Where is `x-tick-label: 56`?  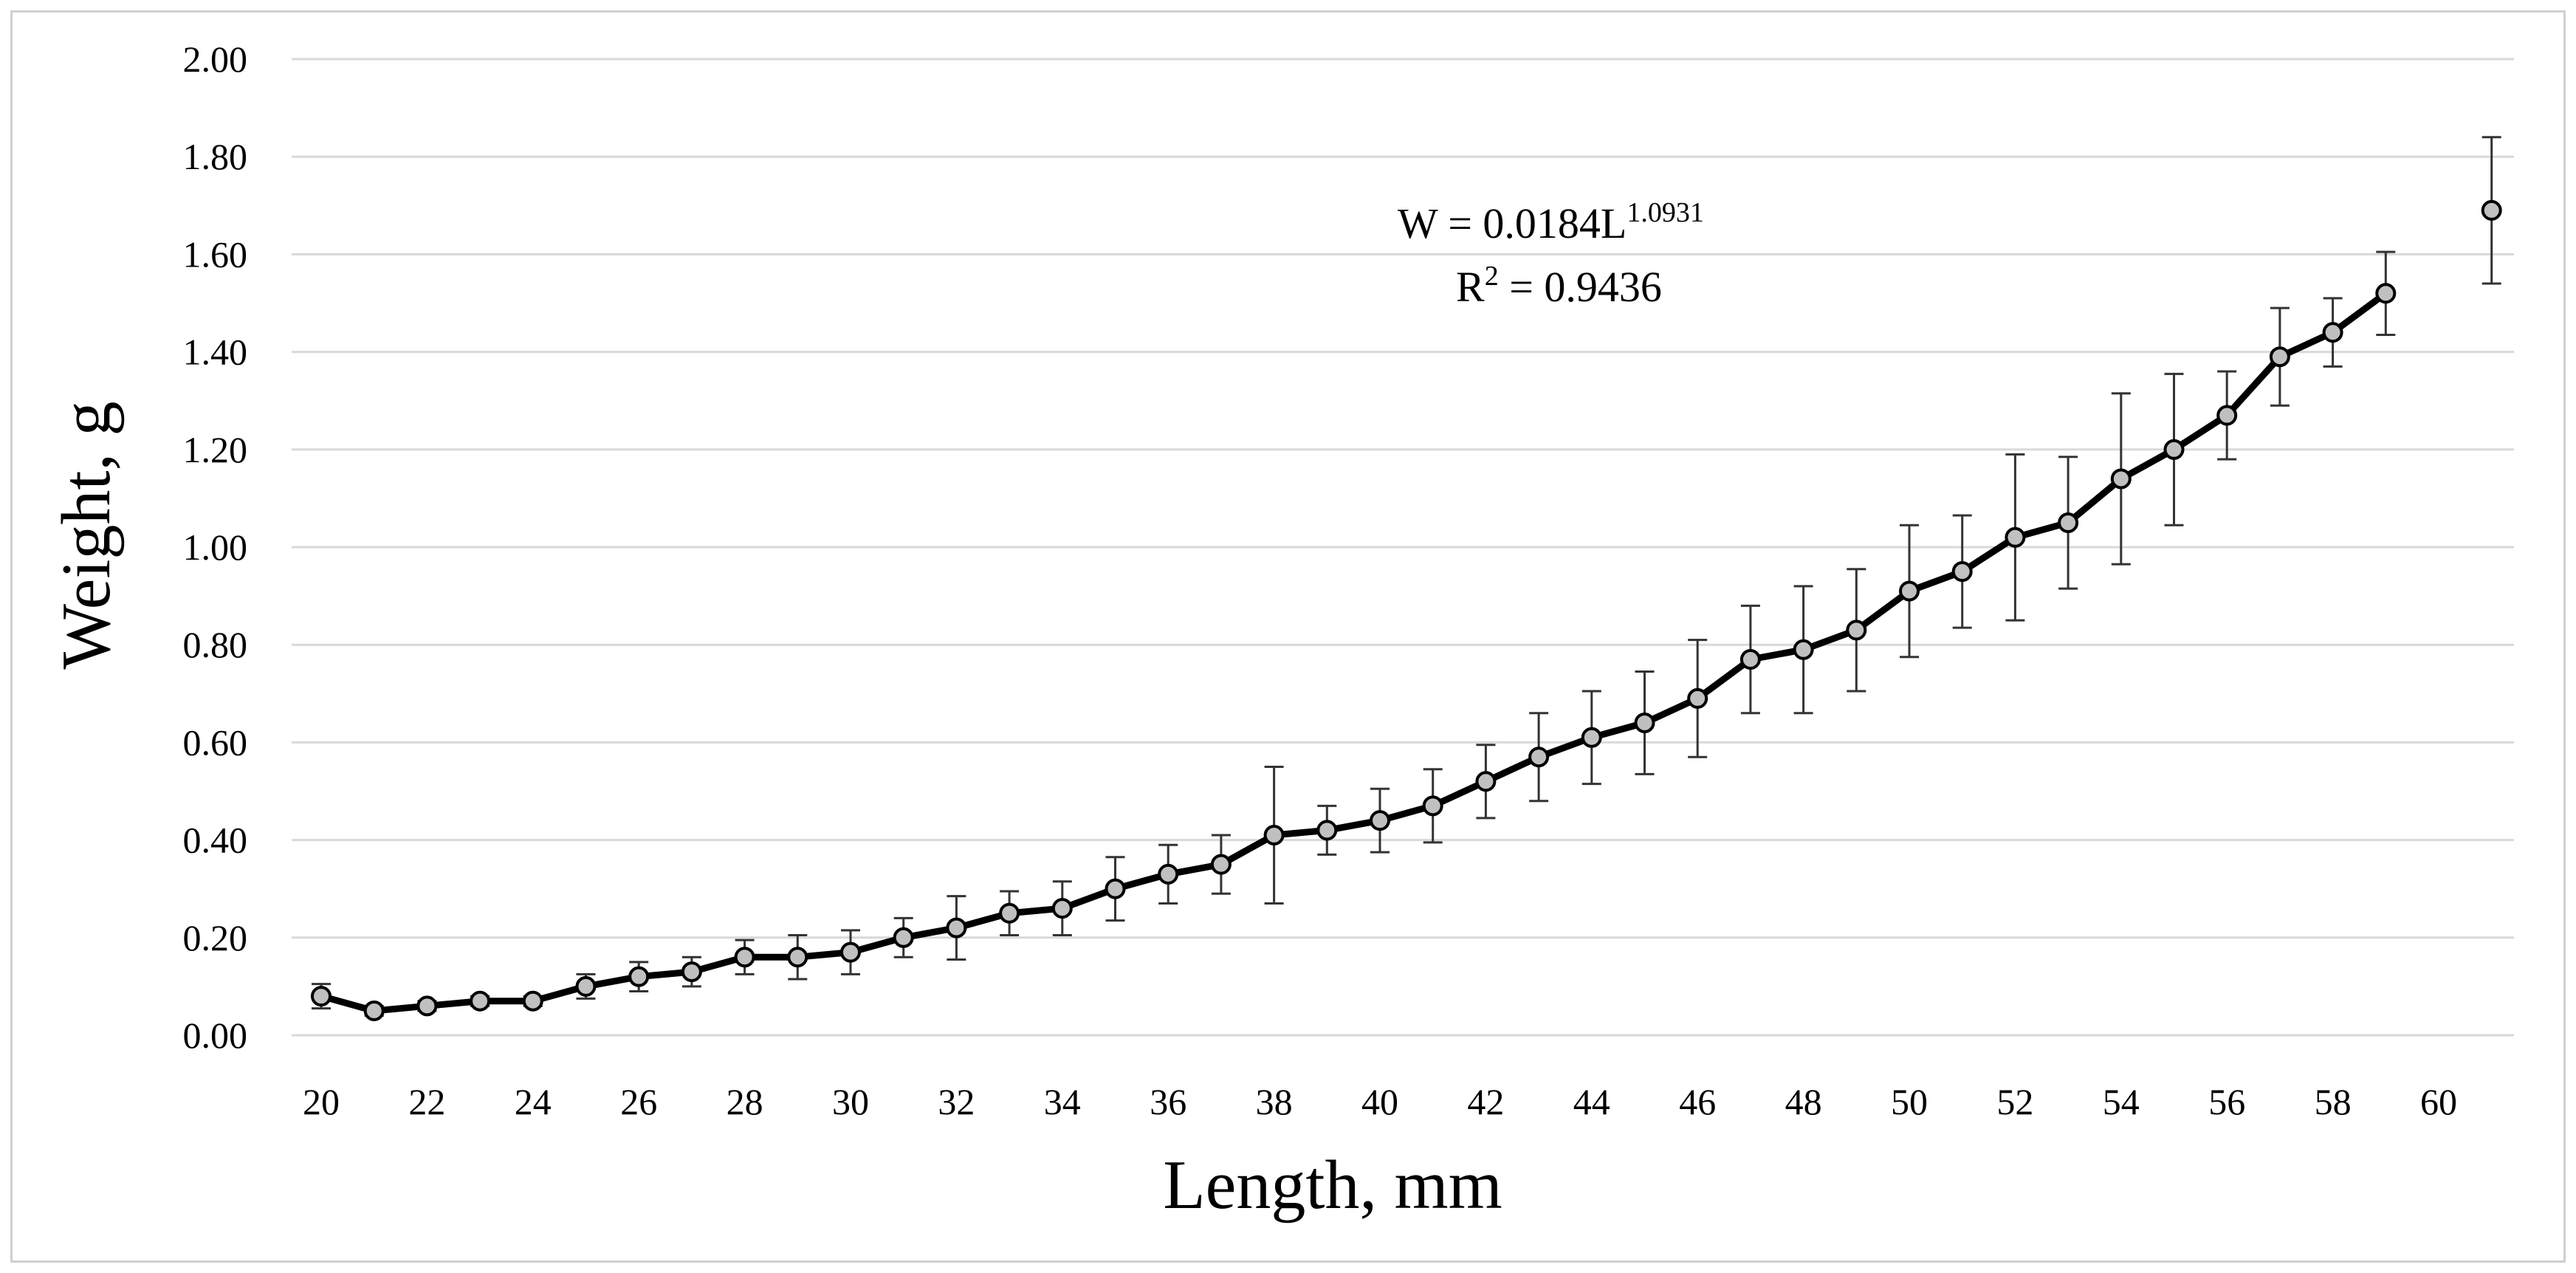 x-tick-label: 56 is located at coordinates (2226, 1101).